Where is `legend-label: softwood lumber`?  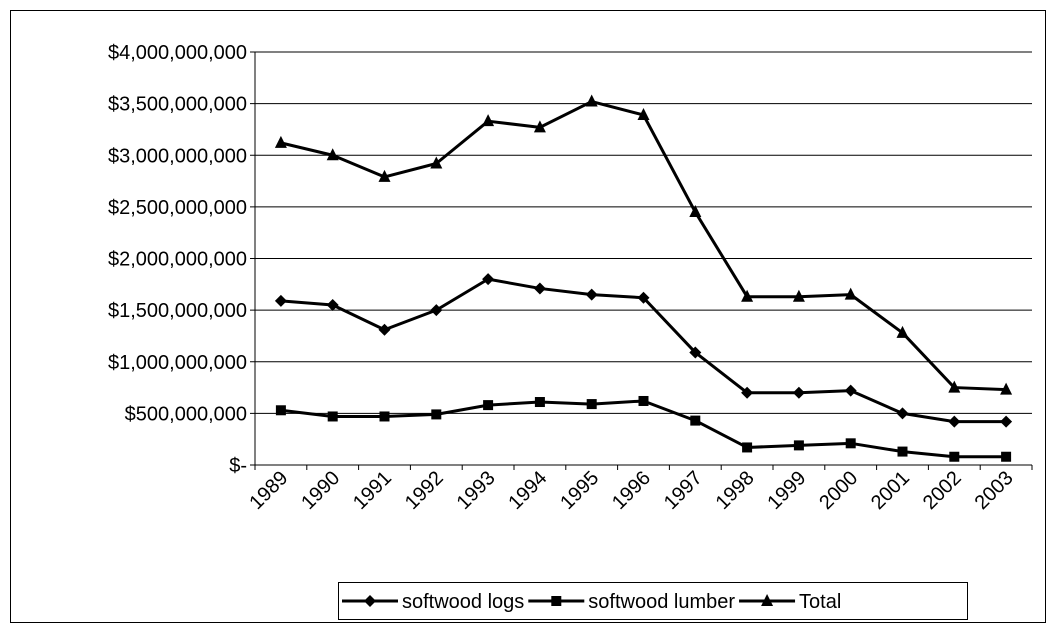
legend-label: softwood lumber is located at coordinates (661, 602).